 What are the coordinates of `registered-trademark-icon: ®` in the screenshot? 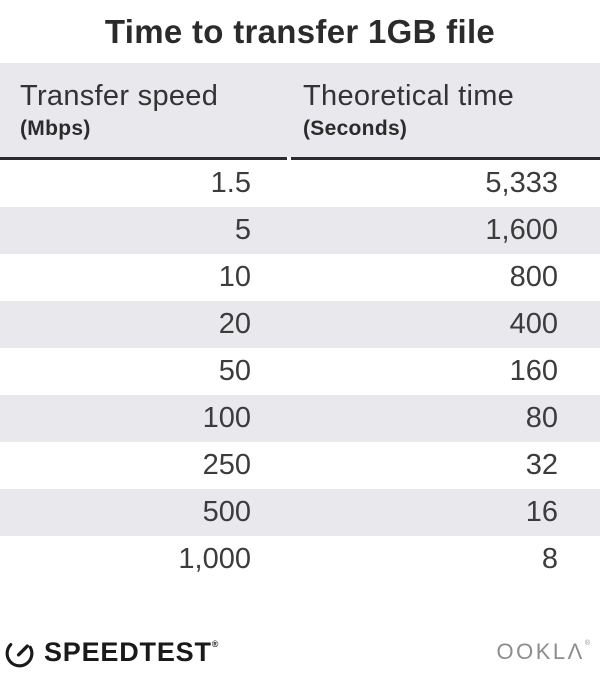 It's located at (215, 643).